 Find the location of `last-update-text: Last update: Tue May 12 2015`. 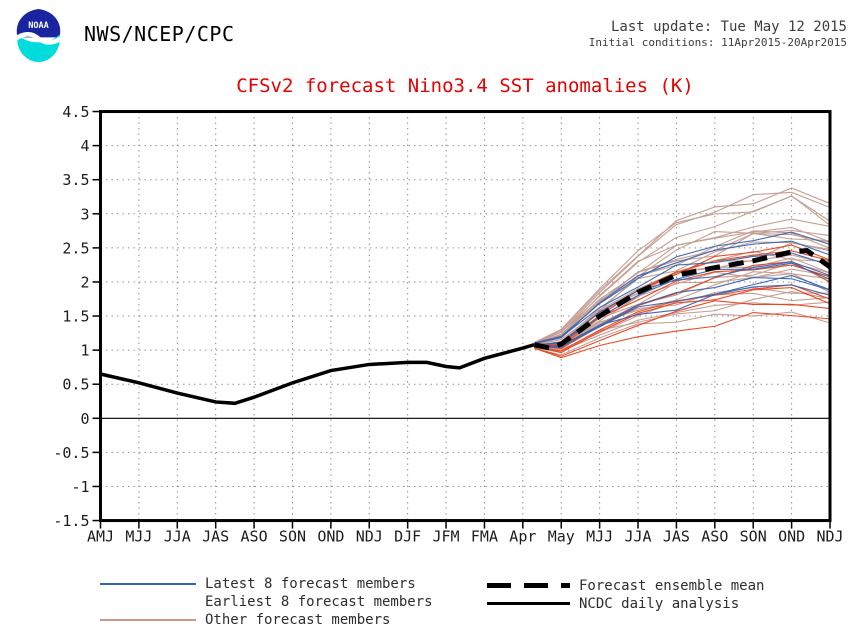

last-update-text: Last update: Tue May 12 2015 is located at coordinates (728, 27).